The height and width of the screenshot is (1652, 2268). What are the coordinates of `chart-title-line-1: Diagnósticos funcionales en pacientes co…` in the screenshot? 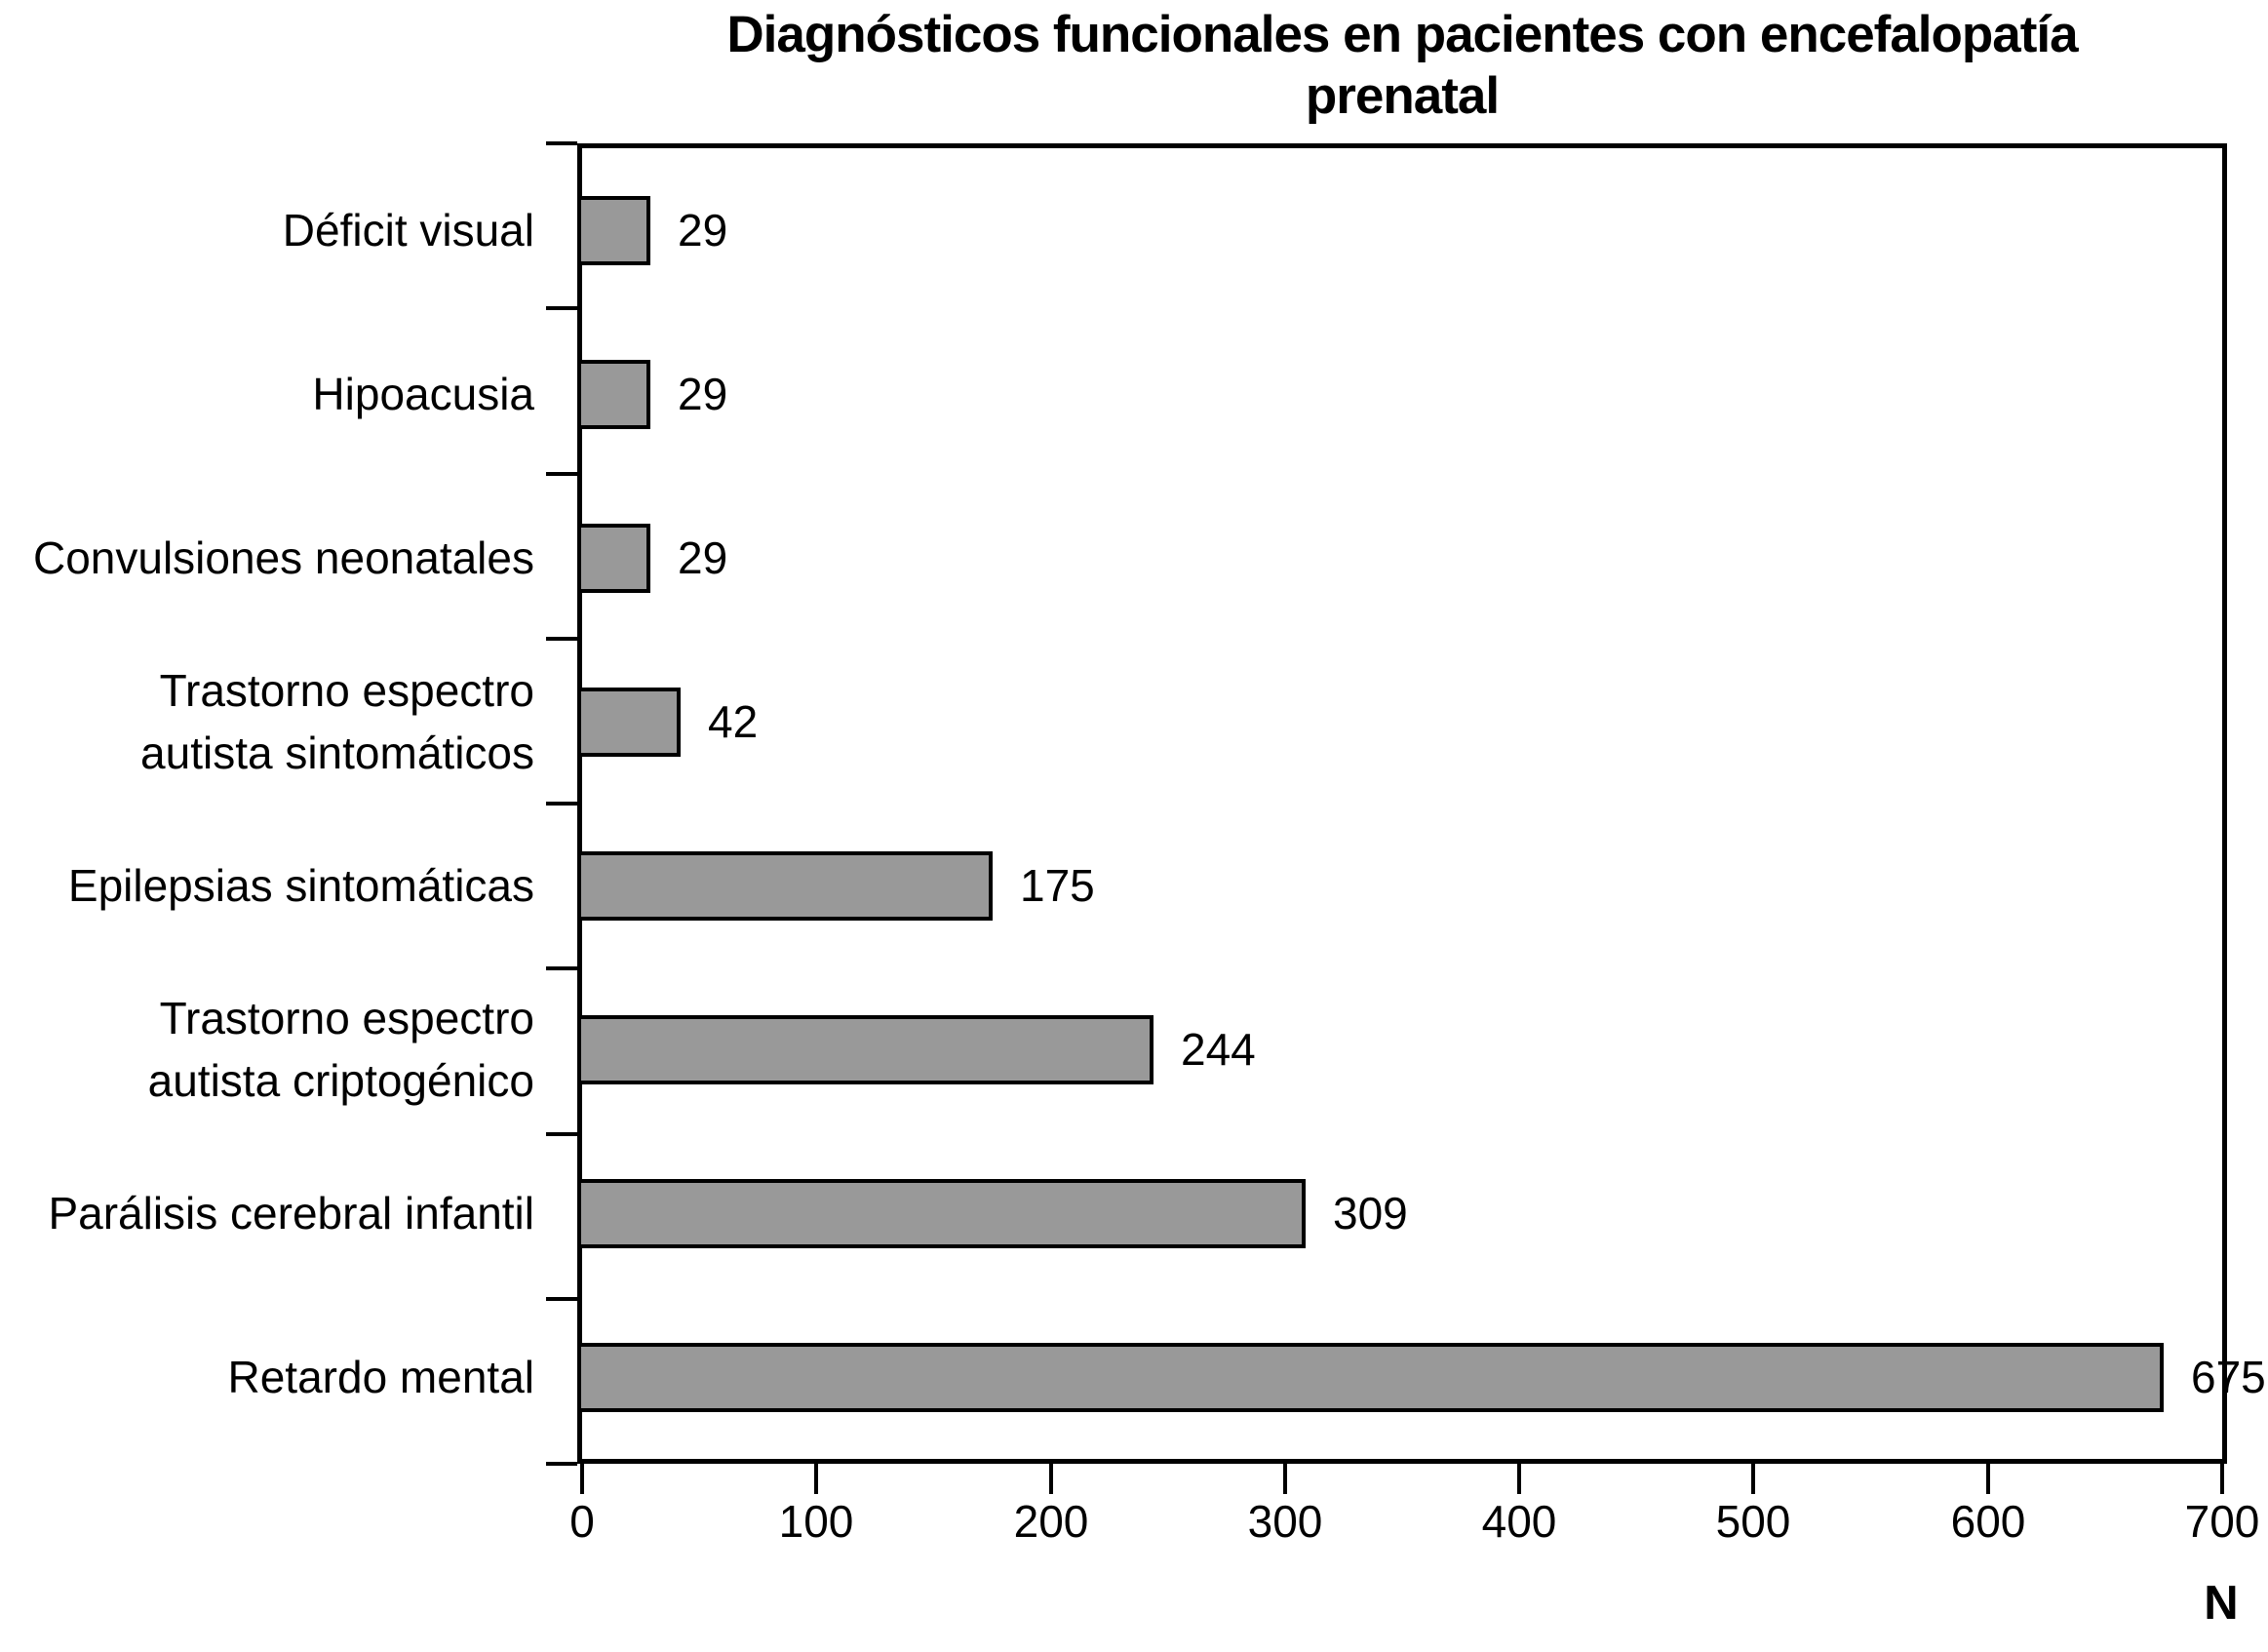 It's located at (1402, 34).